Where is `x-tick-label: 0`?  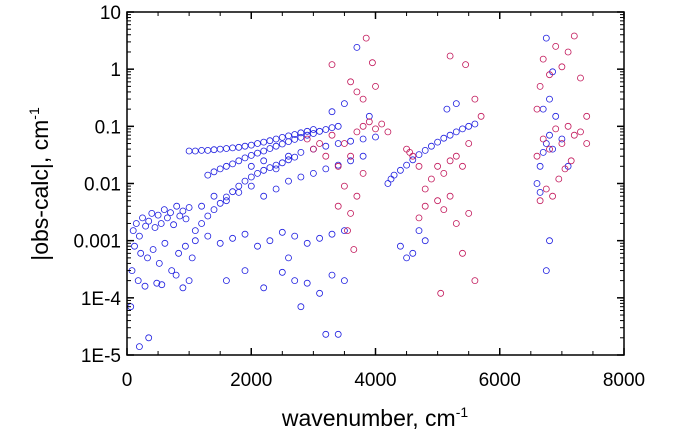
x-tick-label: 0 is located at coordinates (127, 380).